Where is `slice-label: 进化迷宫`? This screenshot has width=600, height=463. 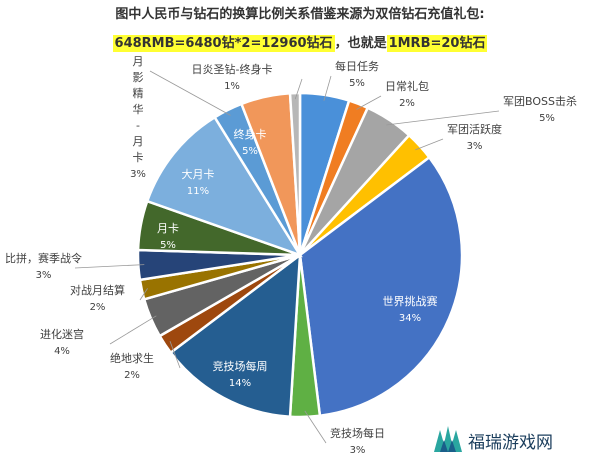
slice-label: 进化迷宫 is located at coordinates (62, 334).